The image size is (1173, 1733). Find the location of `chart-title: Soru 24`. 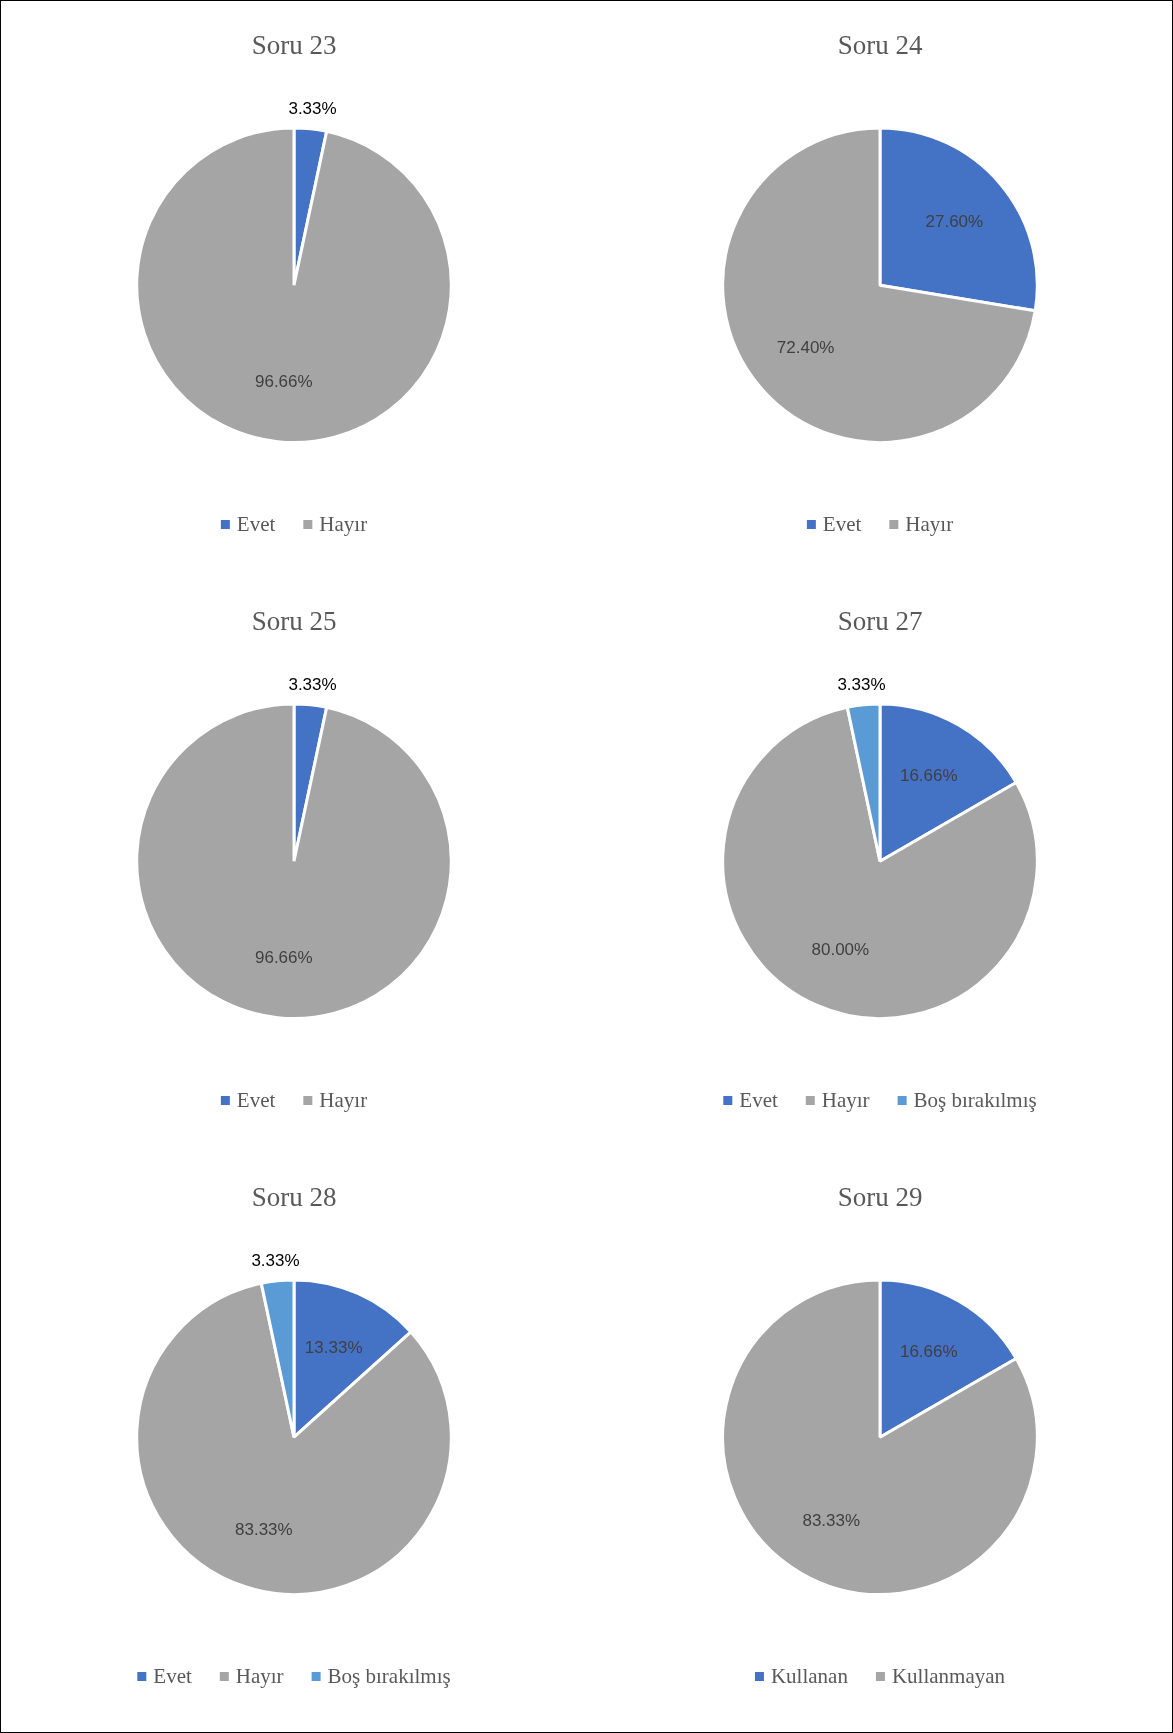

chart-title: Soru 24 is located at coordinates (880, 45).